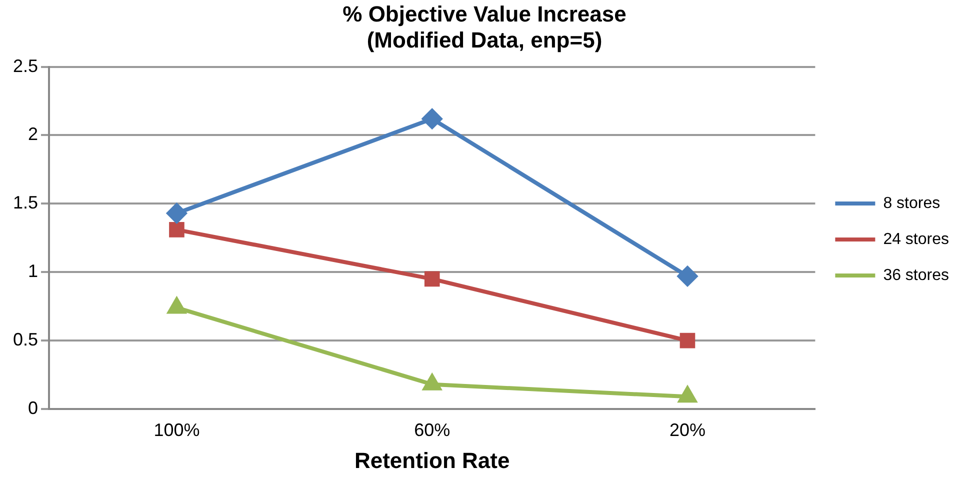  Describe the element at coordinates (25, 66) in the screenshot. I see `y-tick-label: 2.5` at that location.